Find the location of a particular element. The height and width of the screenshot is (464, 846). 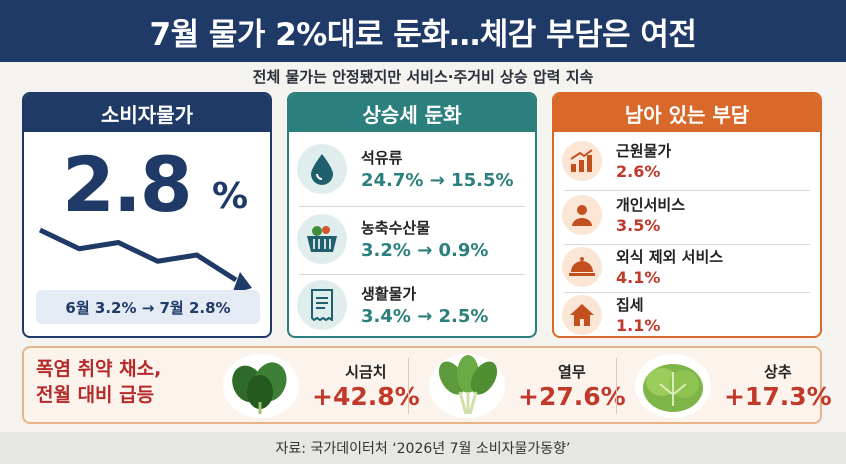

burden-item-personal: 개인서비스 3.5% is located at coordinates (623, 214).